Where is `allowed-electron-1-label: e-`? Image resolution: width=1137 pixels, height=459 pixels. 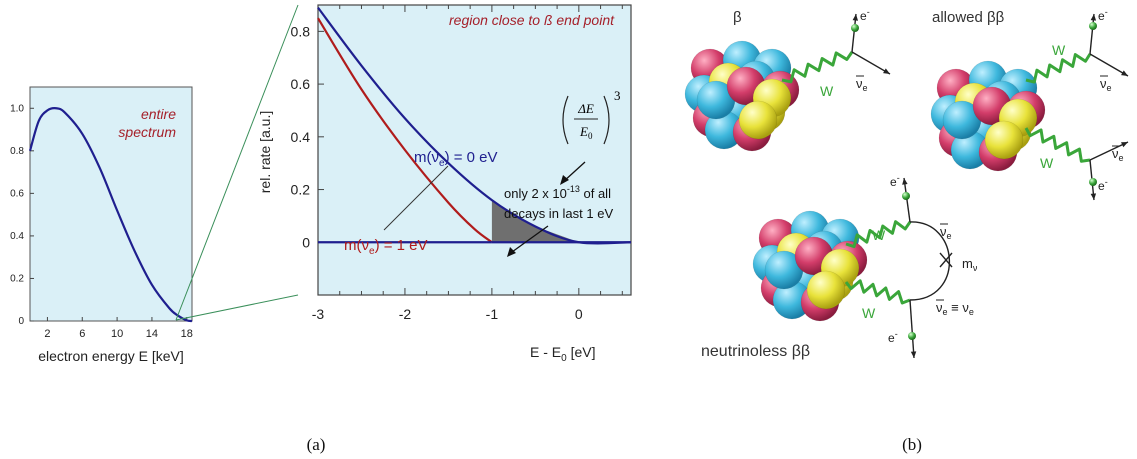 allowed-electron-1-label: e- is located at coordinates (1103, 15).